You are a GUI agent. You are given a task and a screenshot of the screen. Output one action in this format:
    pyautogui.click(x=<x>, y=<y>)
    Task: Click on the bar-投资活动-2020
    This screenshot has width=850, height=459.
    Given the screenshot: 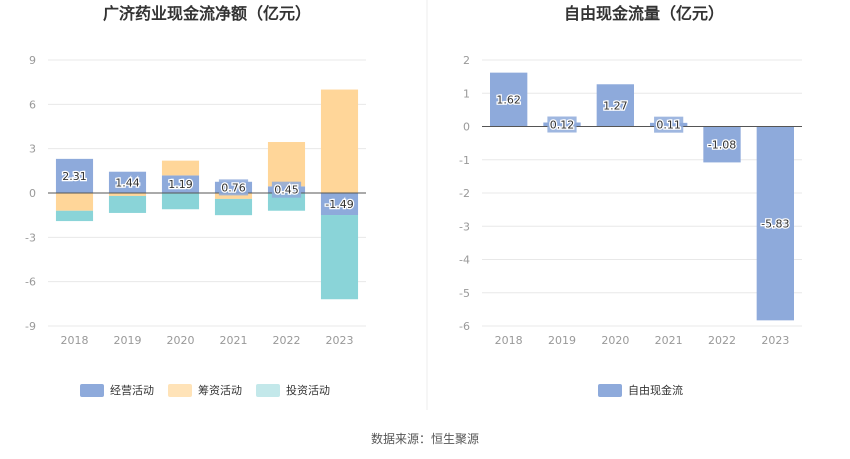 What is the action you would take?
    pyautogui.click(x=180, y=201)
    